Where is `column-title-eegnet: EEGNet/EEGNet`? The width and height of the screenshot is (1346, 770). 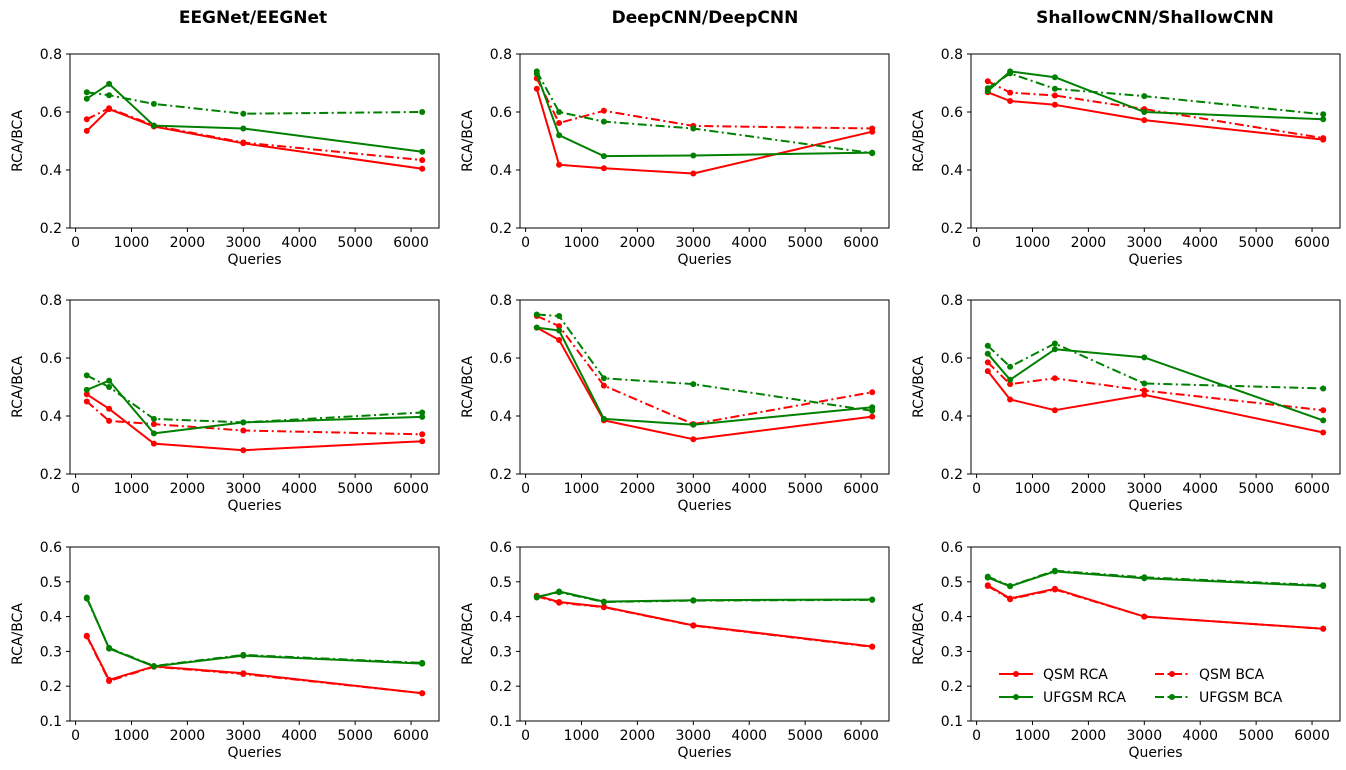
column-title-eegnet: EEGNet/EEGNet is located at coordinates (253, 18).